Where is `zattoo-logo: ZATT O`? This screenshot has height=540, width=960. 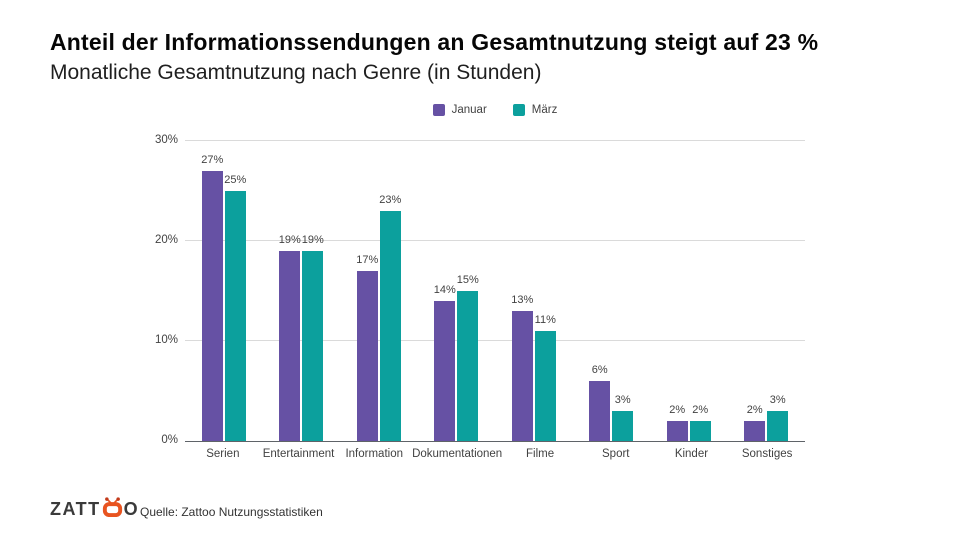
zattoo-logo: ZATT O is located at coordinates (94, 509).